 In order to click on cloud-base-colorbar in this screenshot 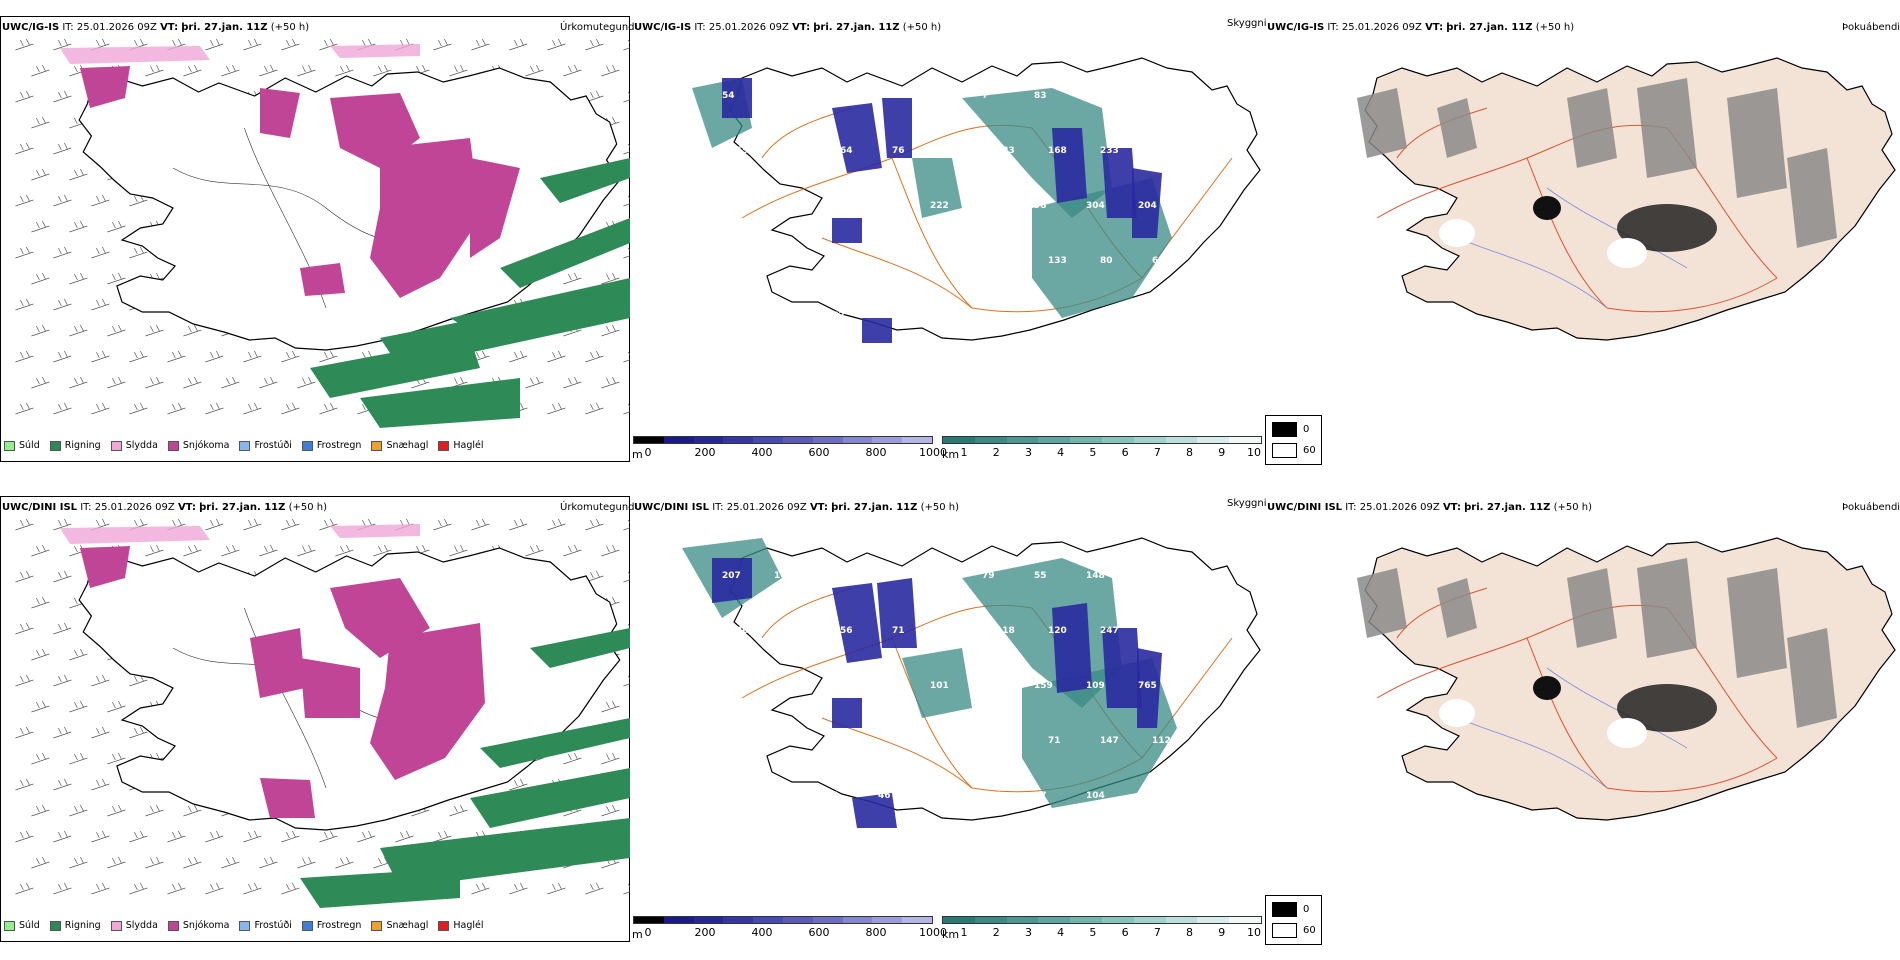, I will do `click(783, 440)`.